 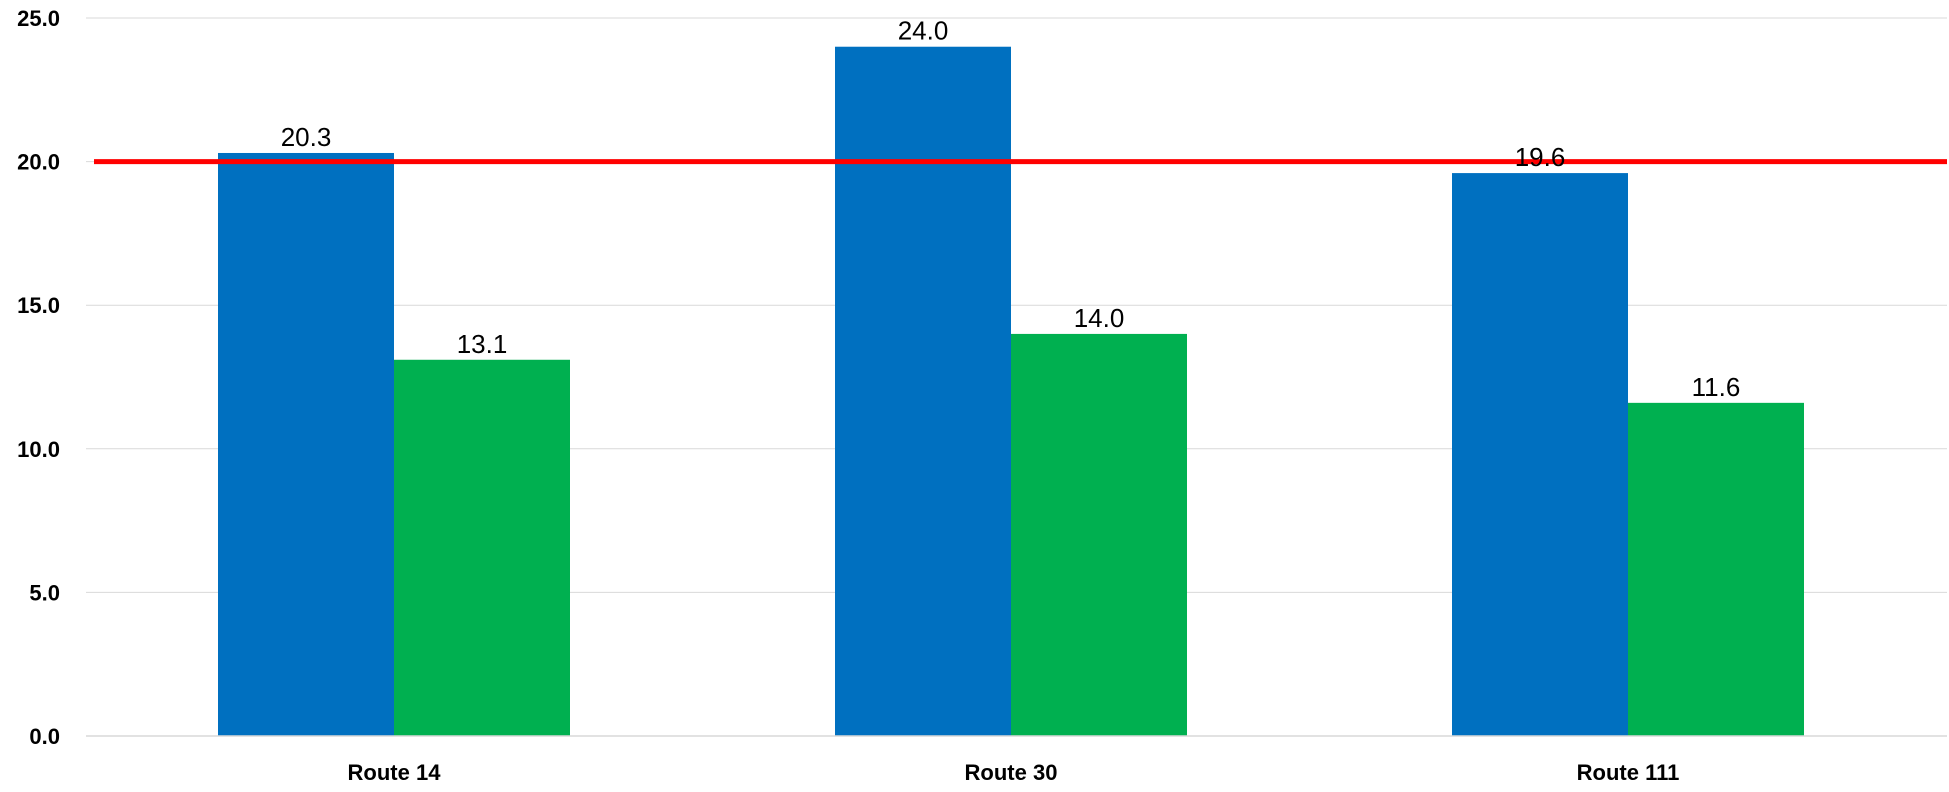 I want to click on x-category-label: Route 30, so click(x=1011, y=772).